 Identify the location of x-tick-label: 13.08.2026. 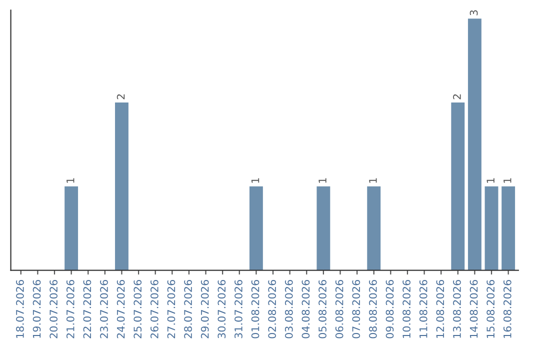
(457, 309).